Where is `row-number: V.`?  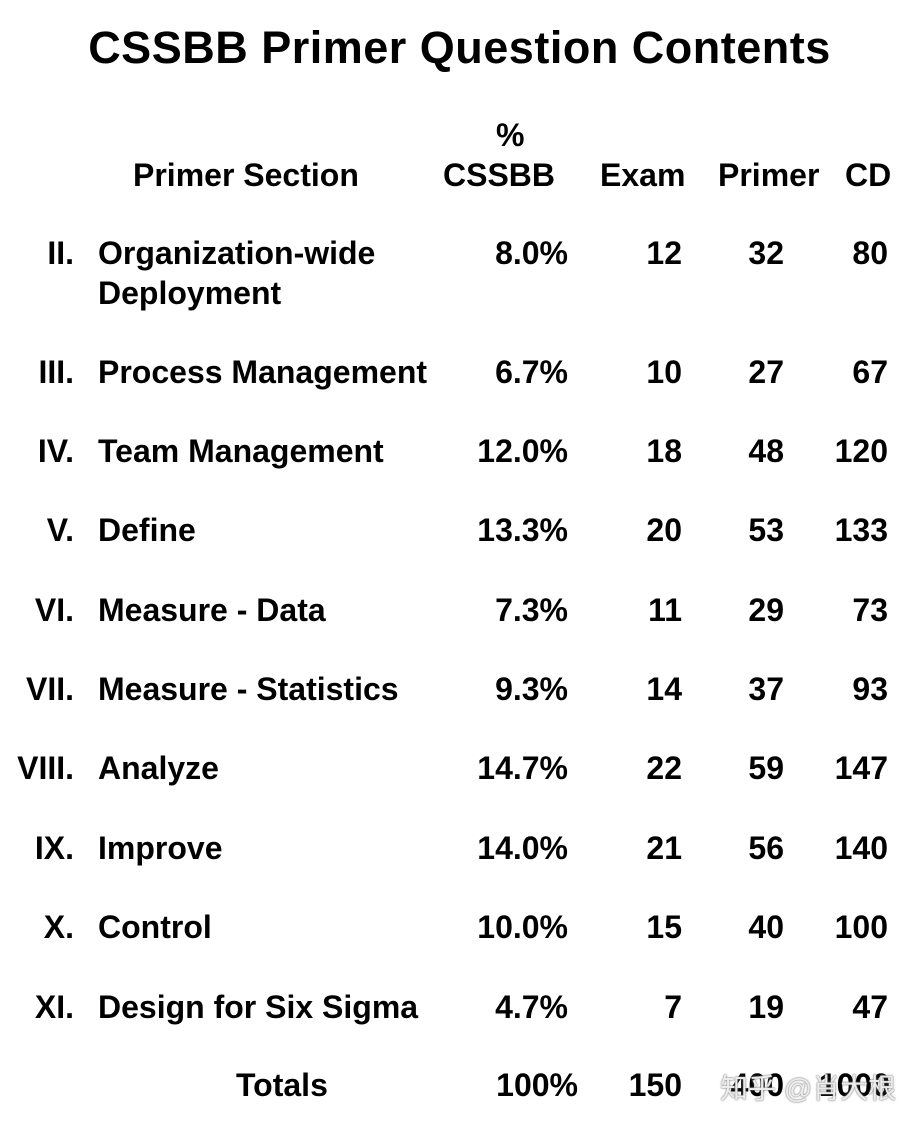 row-number: V. is located at coordinates (60, 530).